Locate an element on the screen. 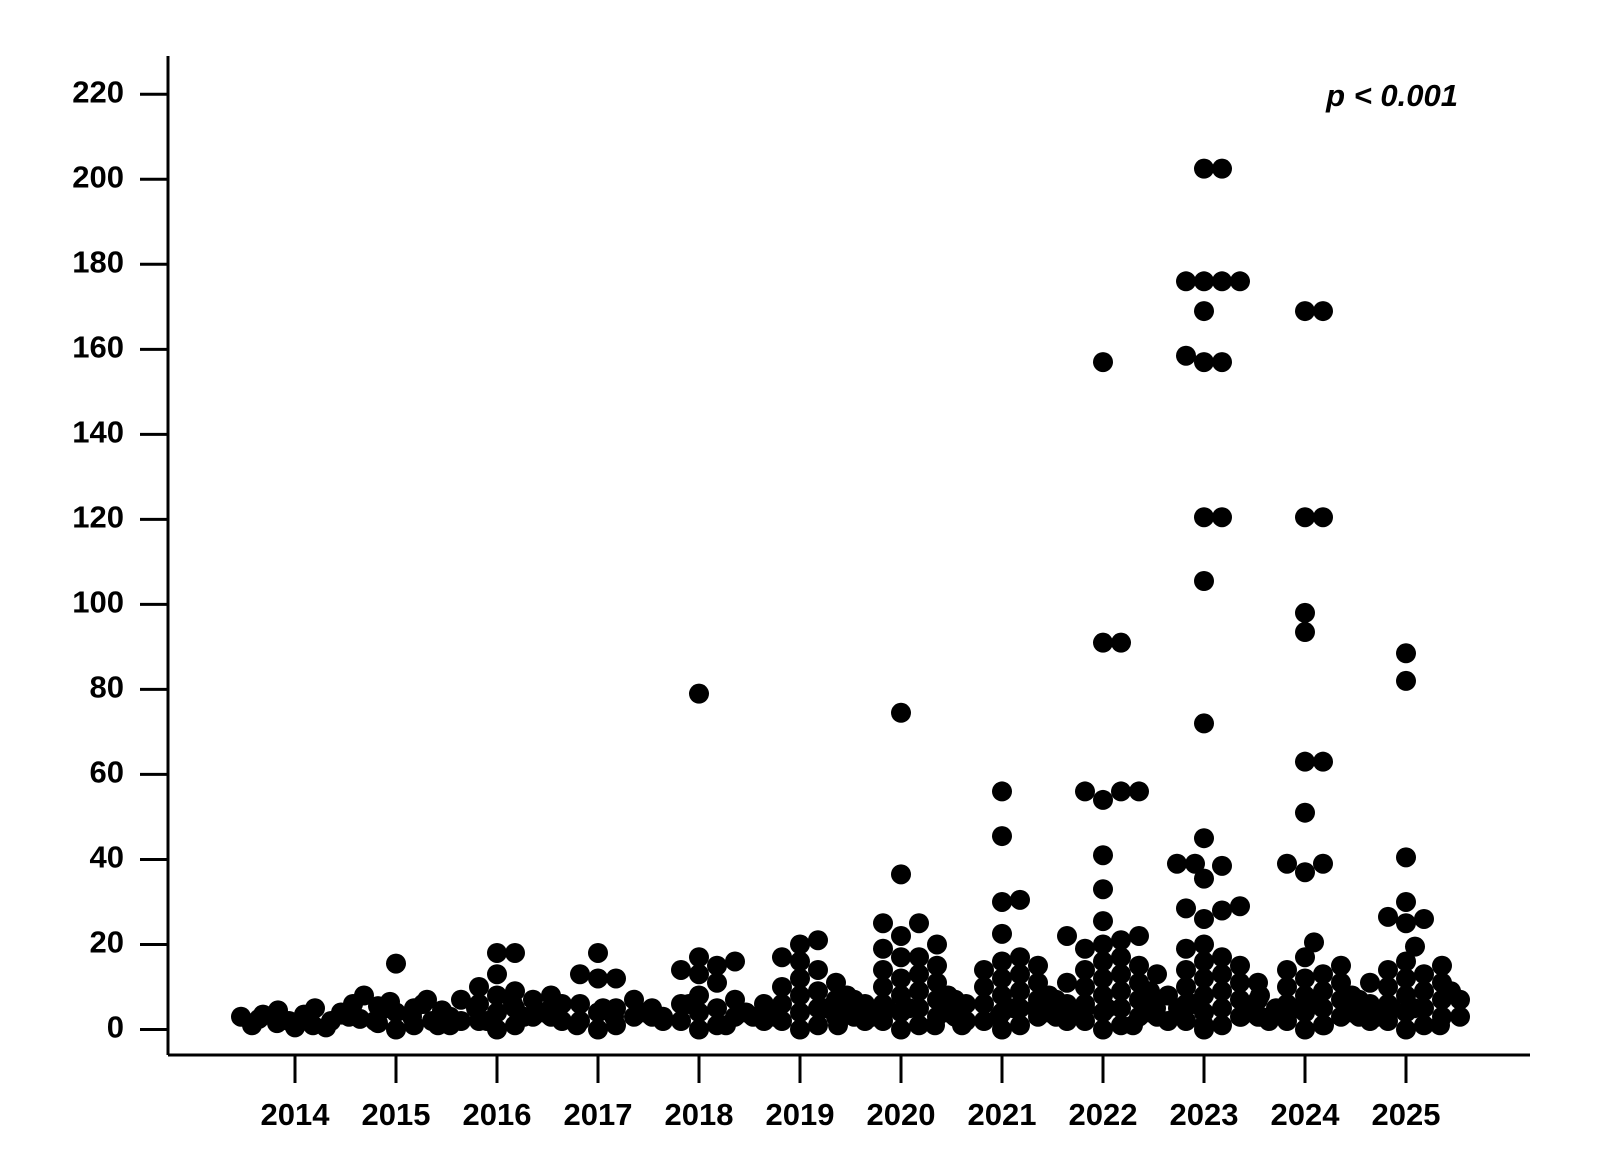  x-tick-label: 2020 is located at coordinates (901, 1114).